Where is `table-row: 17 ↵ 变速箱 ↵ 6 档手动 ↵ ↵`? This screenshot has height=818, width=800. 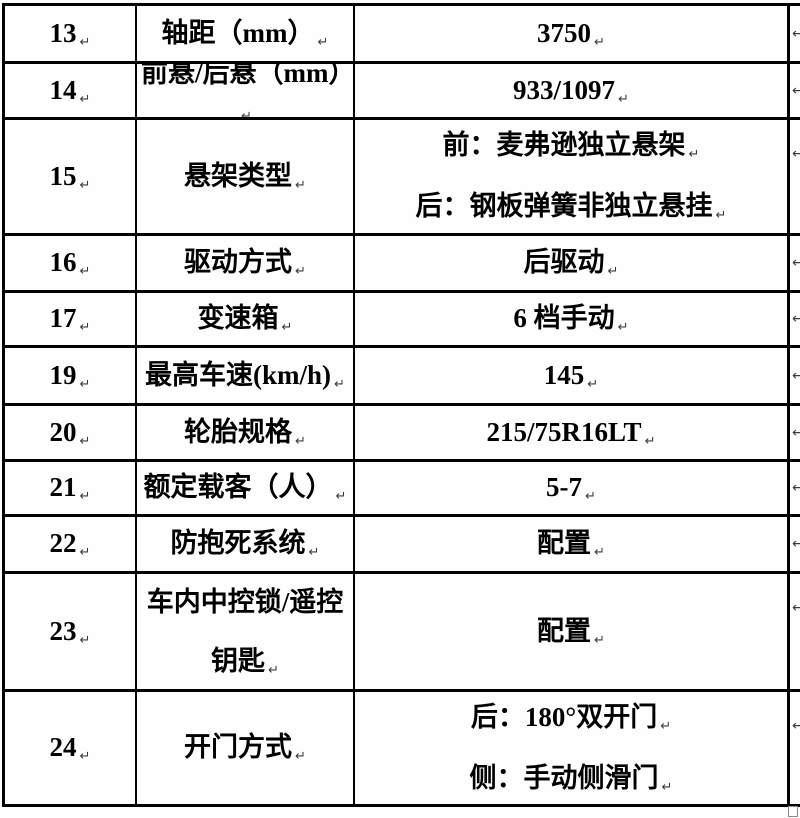 table-row: 17 ↵ 变速箱 ↵ 6 档手动 ↵ ↵ is located at coordinates (401, 320).